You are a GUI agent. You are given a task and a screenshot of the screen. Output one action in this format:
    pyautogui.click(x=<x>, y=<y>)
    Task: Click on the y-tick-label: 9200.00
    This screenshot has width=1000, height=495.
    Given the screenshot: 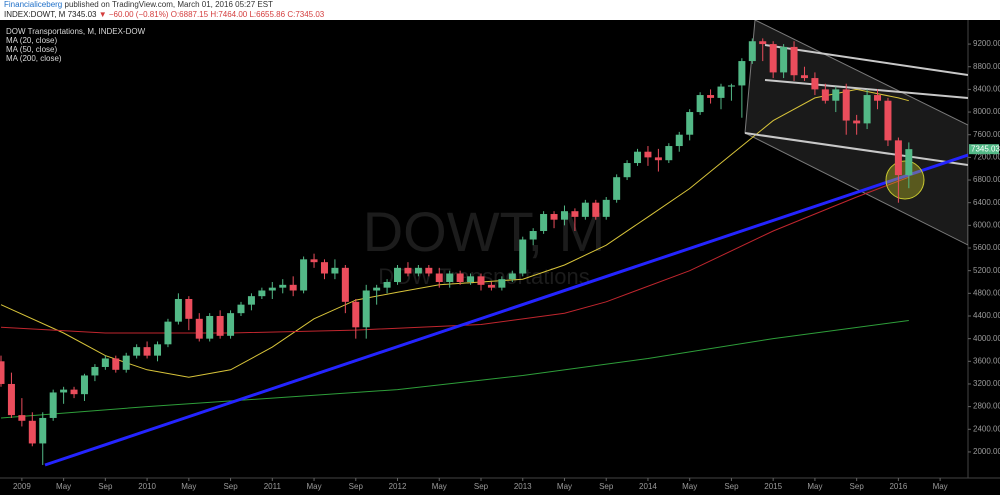 What is the action you would take?
    pyautogui.click(x=986, y=43)
    